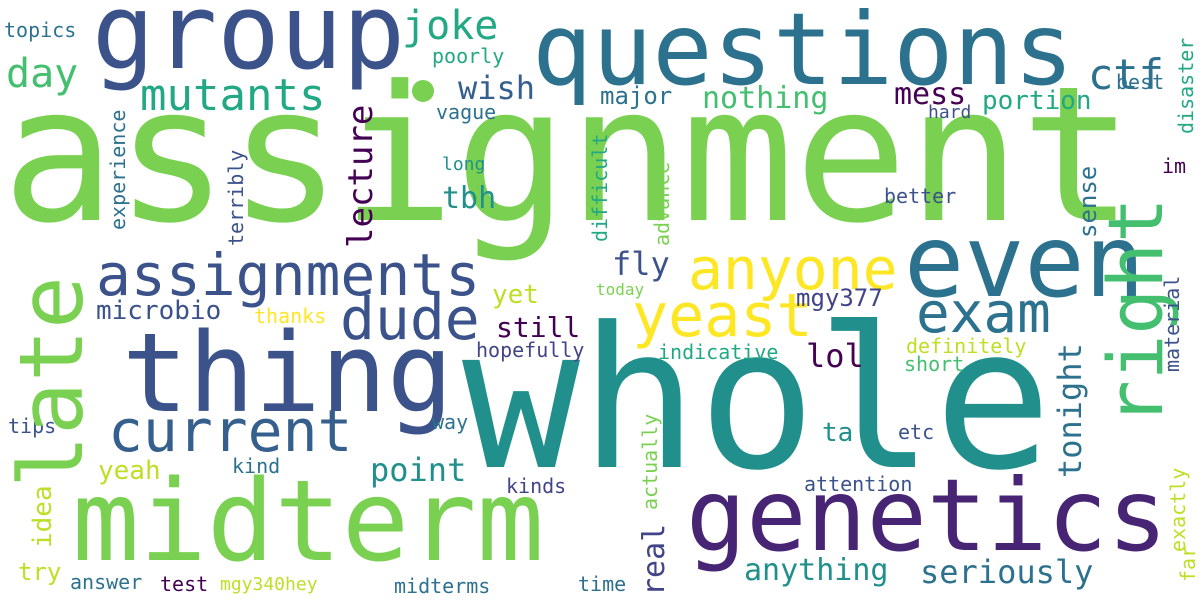  Describe the element at coordinates (927, 515) in the screenshot. I see `word-genetics: genetics` at that location.